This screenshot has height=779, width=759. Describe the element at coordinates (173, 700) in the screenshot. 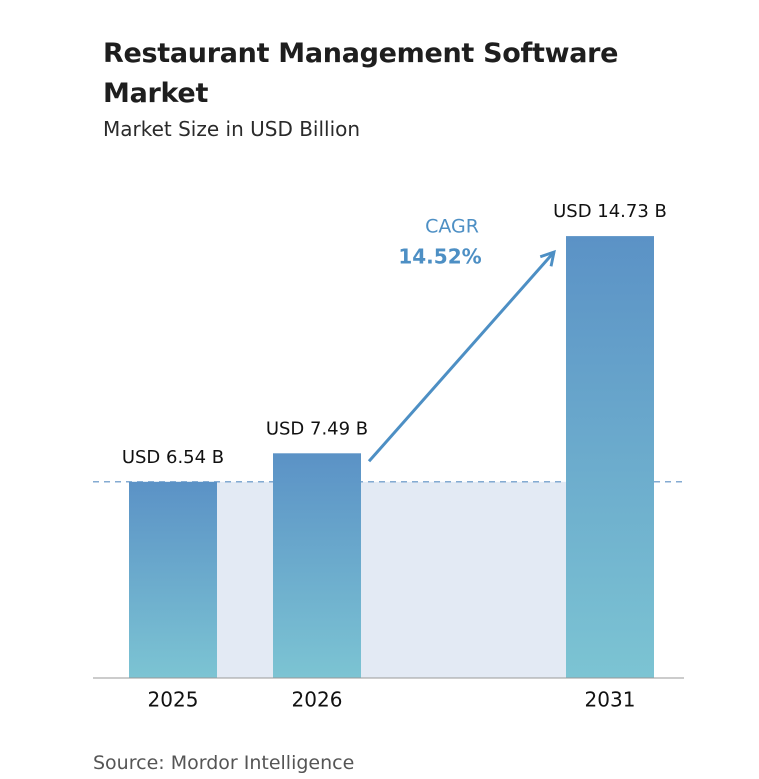

I see `x-tick-label: 2025` at that location.